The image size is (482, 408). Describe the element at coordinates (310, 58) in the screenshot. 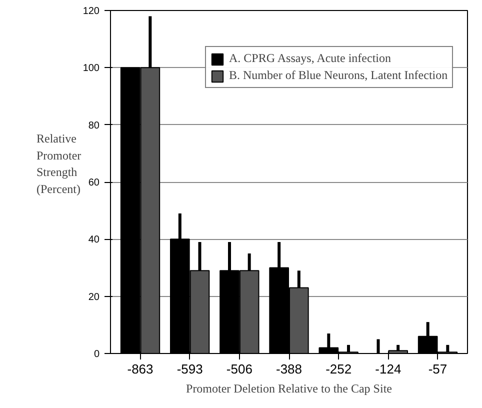

I see `legend-label: A. CPRG Assays, Acute infection` at that location.